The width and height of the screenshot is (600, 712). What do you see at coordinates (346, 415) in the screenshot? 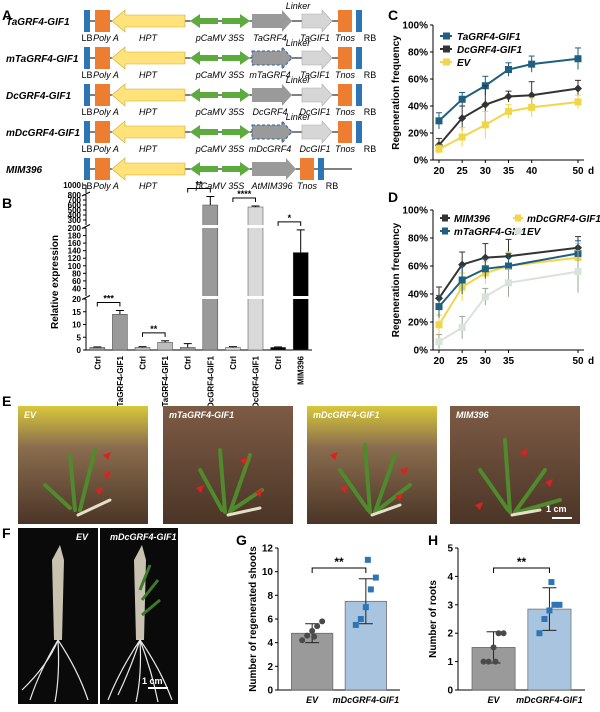
I see `photo-e-label-mdcgrf4: mDcGRF4-GIF1` at bounding box center [346, 415].